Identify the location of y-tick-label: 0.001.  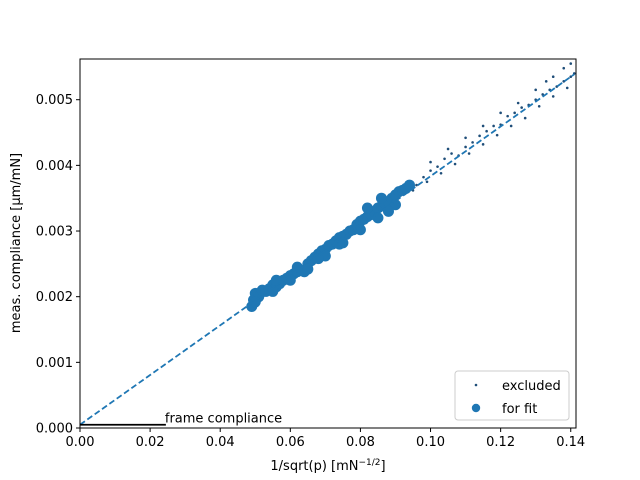
(54, 363).